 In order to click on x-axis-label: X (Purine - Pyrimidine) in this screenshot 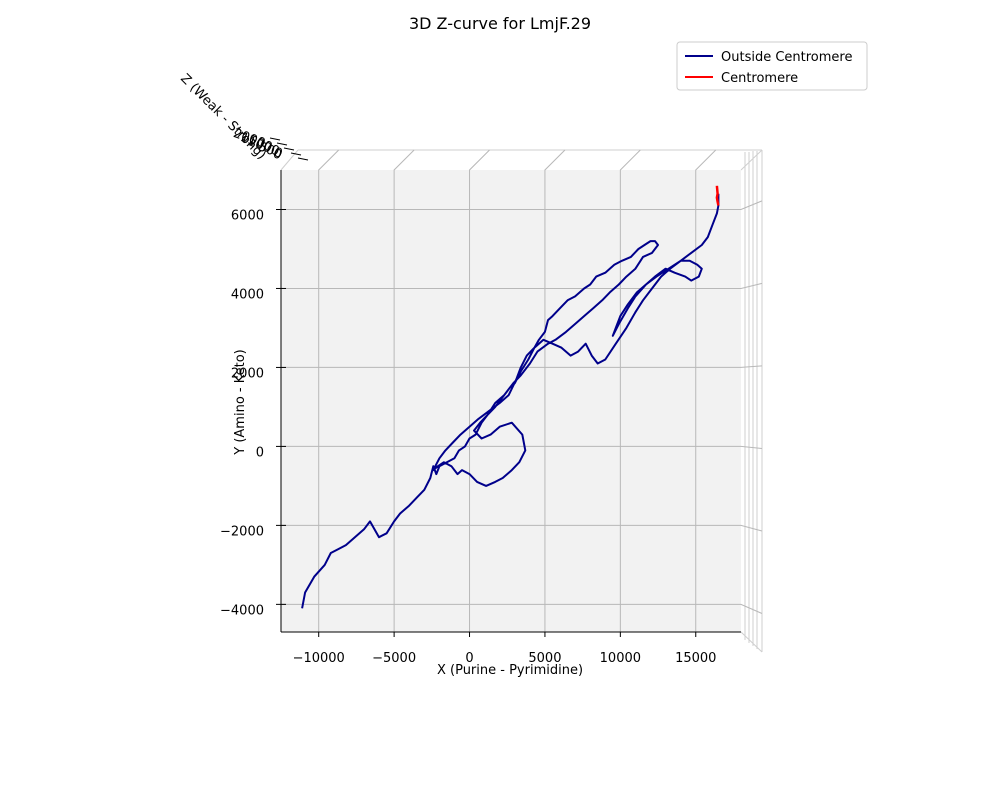, I will do `click(510, 670)`.